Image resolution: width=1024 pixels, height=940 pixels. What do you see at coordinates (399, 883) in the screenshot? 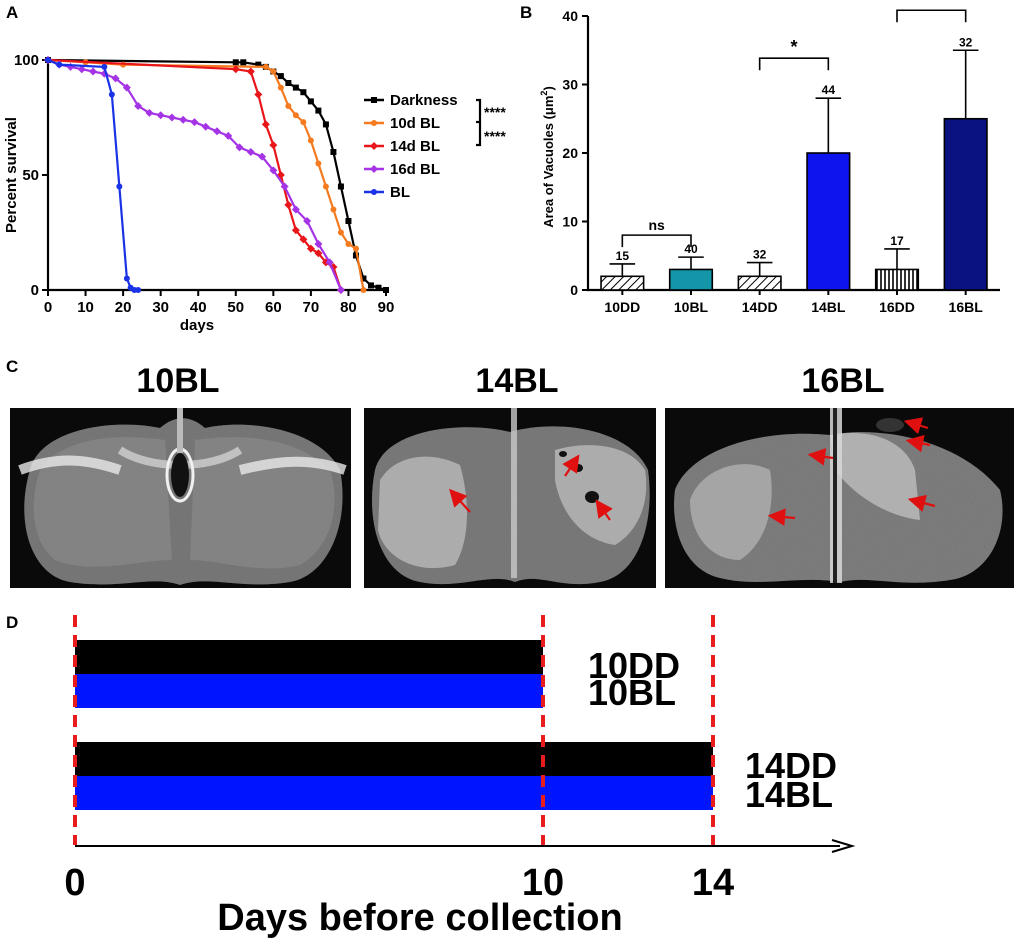
I see `timeline-ticks: 0 10 14` at bounding box center [399, 883].